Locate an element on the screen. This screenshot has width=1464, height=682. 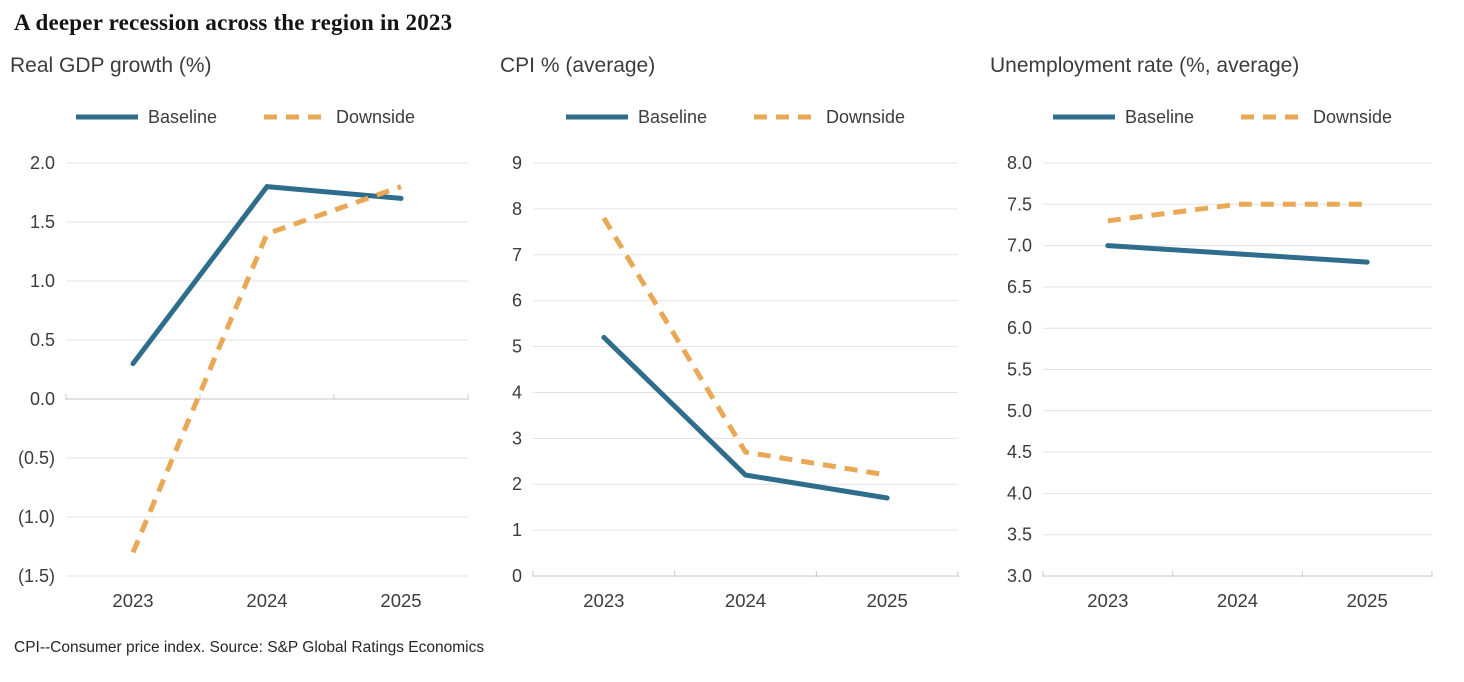
svg-text: (0.5) is located at coordinates (36, 458).